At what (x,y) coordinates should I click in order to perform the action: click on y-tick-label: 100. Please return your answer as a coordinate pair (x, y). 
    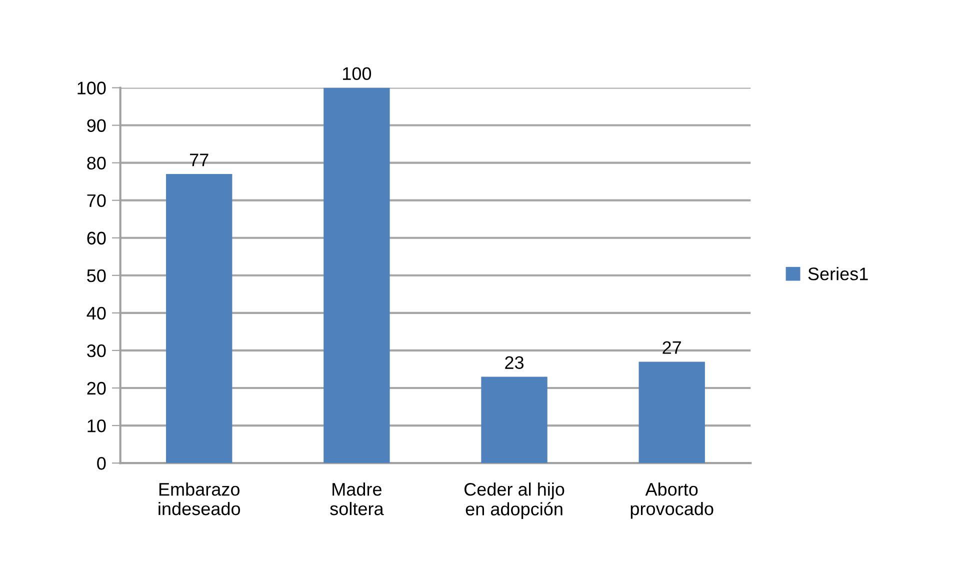
    Looking at the image, I should click on (92, 88).